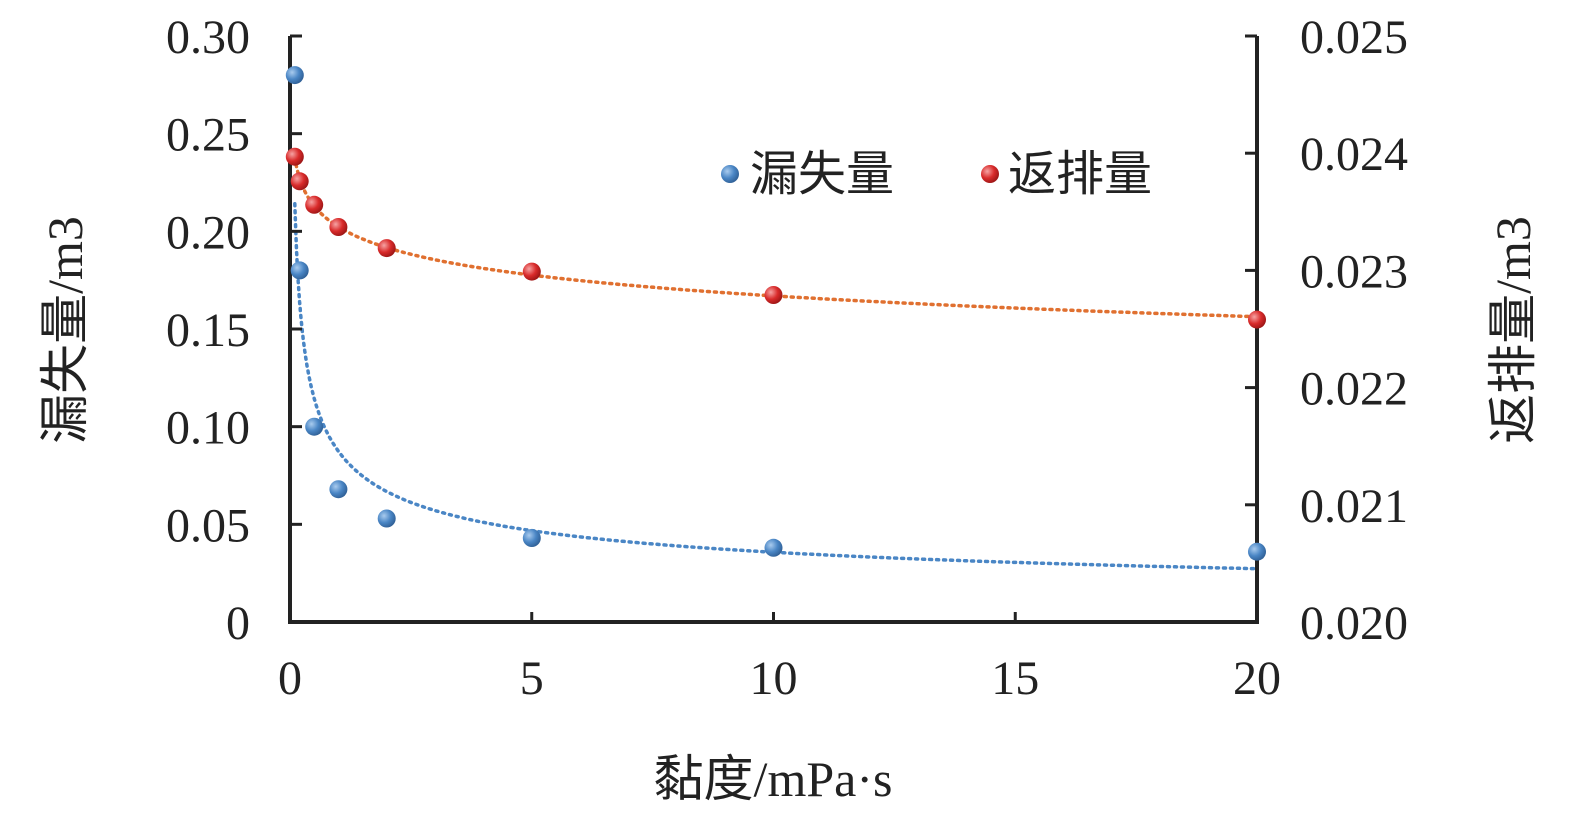 Image resolution: width=1575 pixels, height=819 pixels. What do you see at coordinates (990, 174) in the screenshot?
I see `legend-marker-flowback` at bounding box center [990, 174].